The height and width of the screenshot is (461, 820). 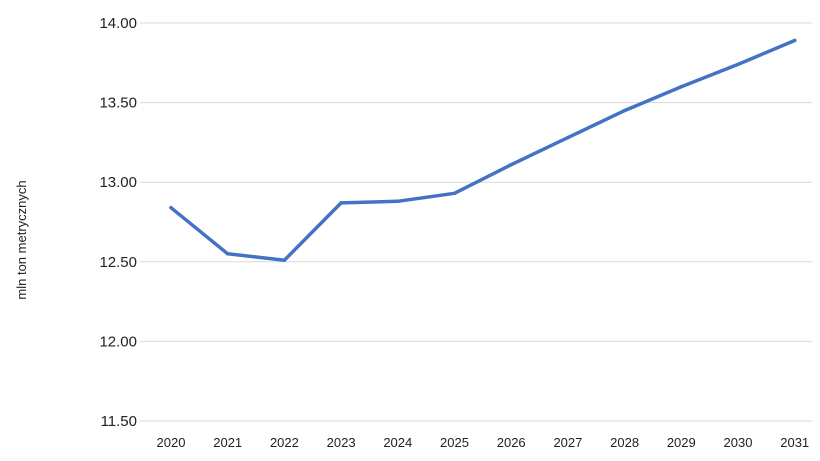 What do you see at coordinates (227, 254) in the screenshot?
I see `data-point-2021` at bounding box center [227, 254].